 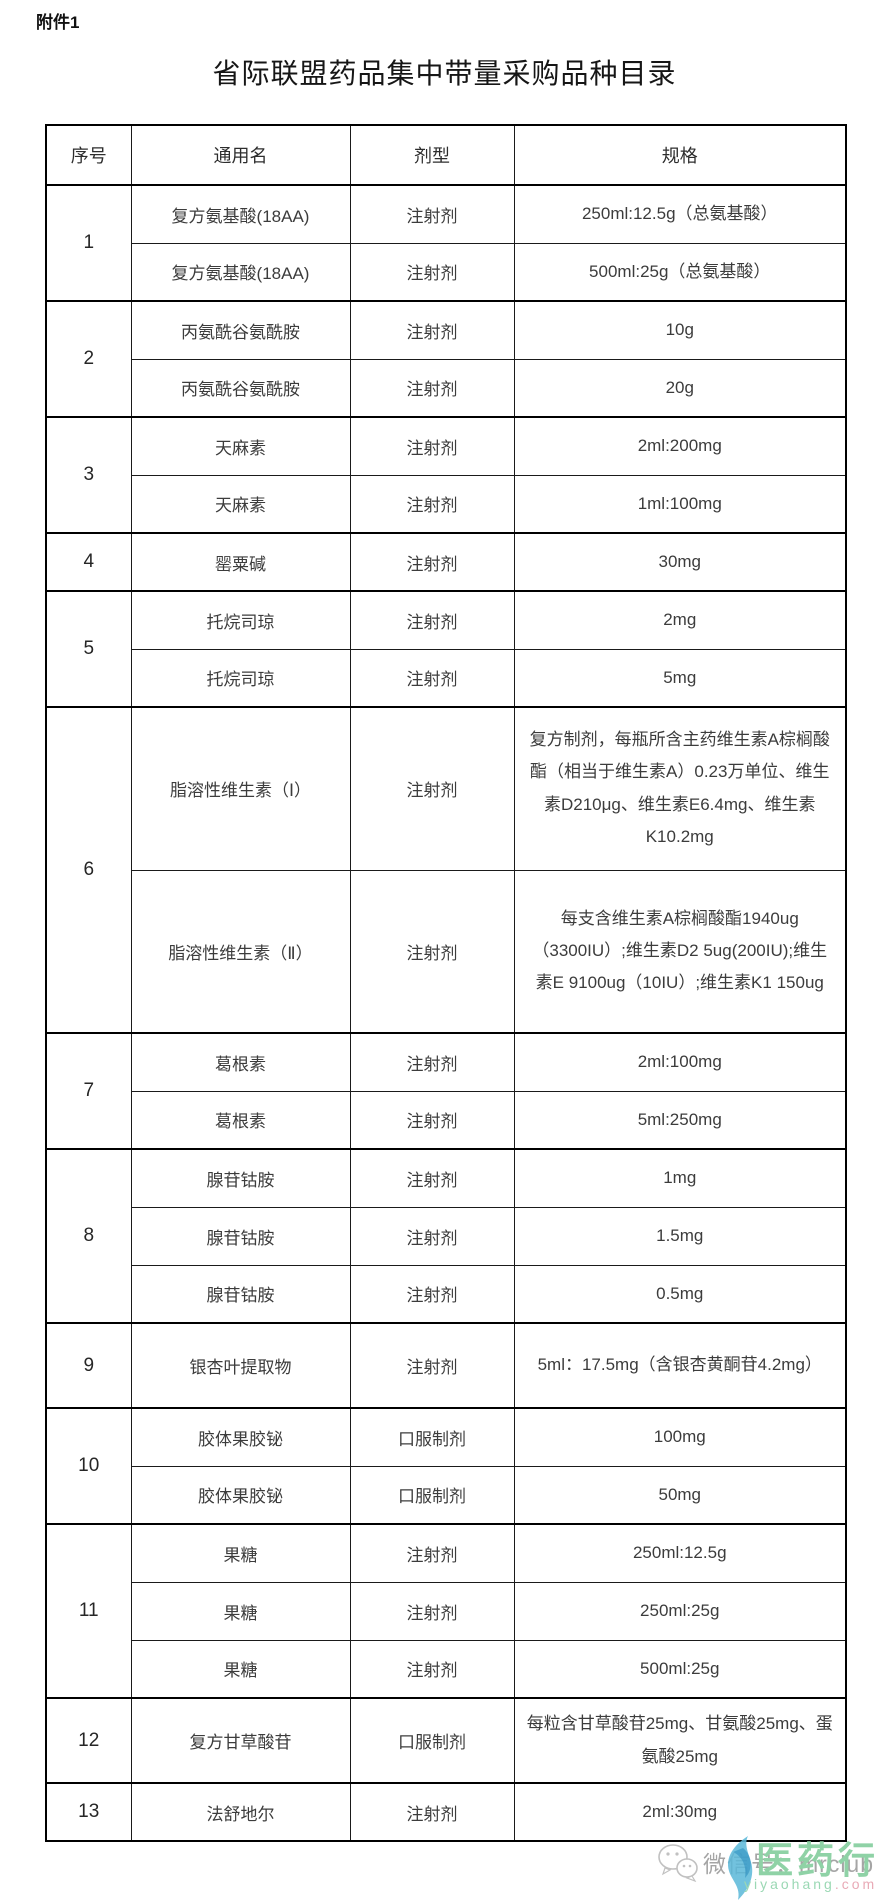 I want to click on cell-generic-name: 脂溶性维生素（Ⅰ）, so click(x=240, y=788).